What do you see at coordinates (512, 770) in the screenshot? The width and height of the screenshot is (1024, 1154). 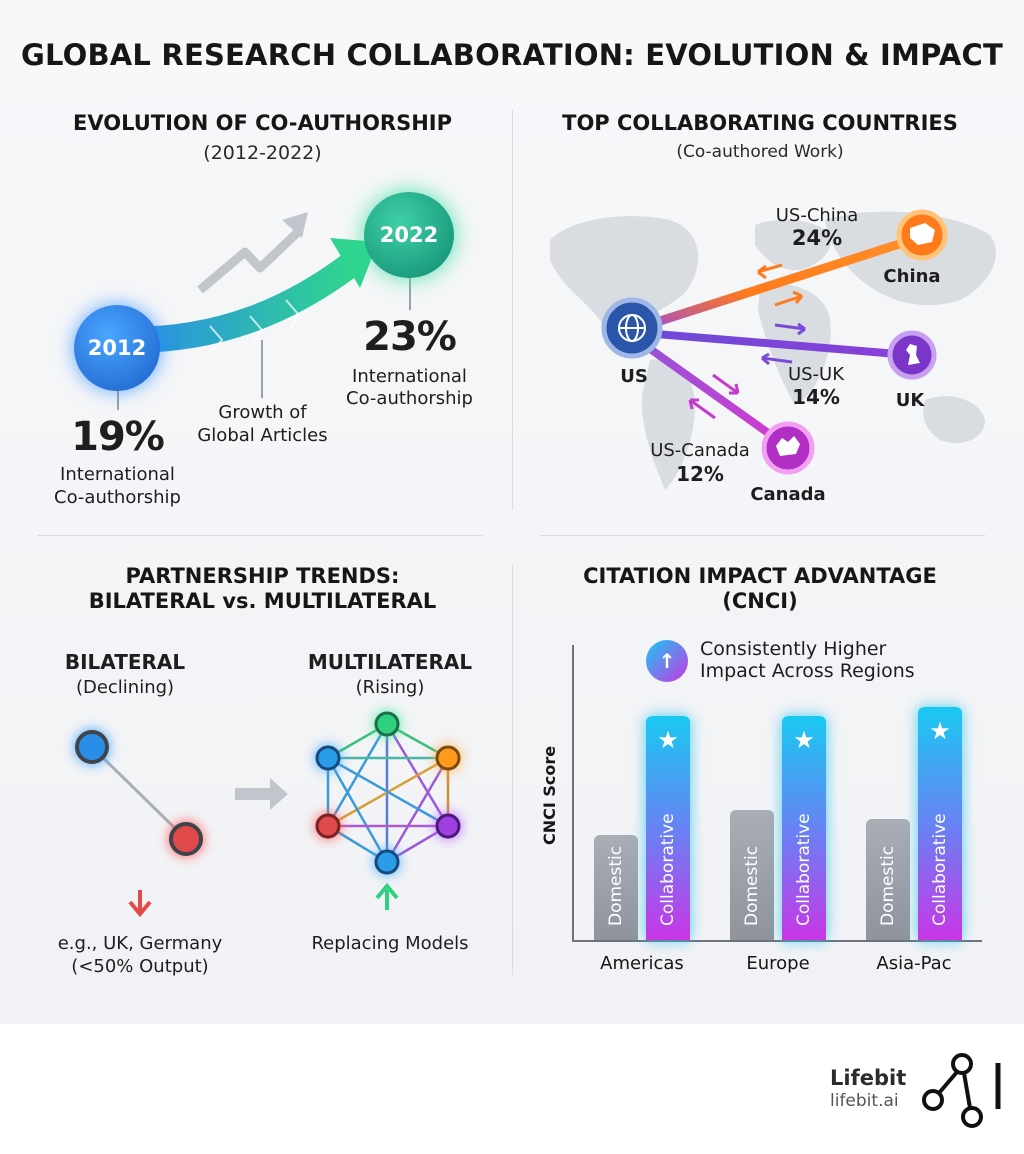 I see `divider-vertical-bottom` at bounding box center [512, 770].